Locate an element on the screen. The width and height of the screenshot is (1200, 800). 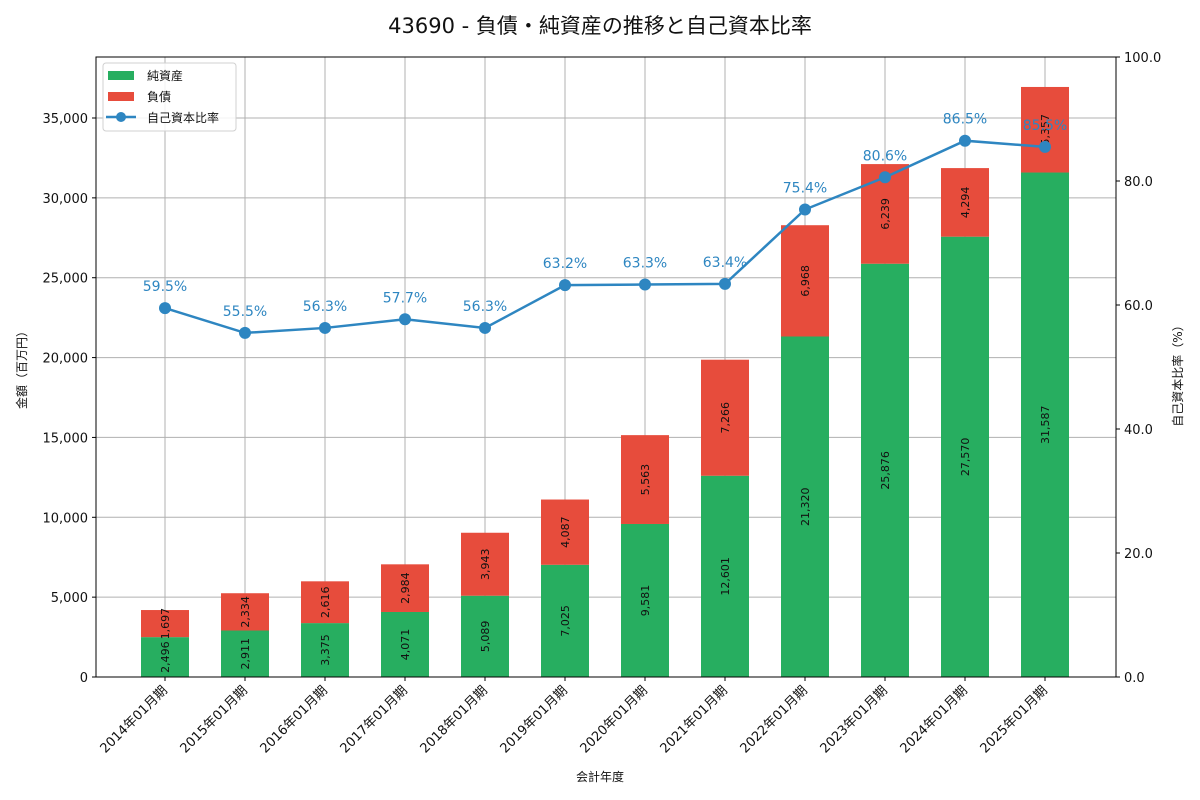
x-tick-label: 2017年01月期 is located at coordinates (374, 719).